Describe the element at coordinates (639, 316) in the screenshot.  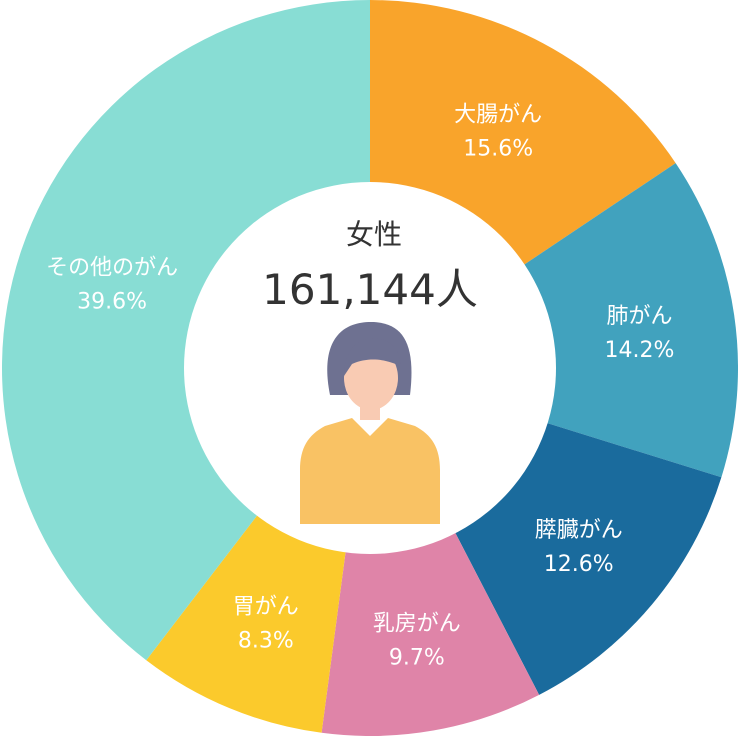
I see `slice-name-label: 肺がん` at that location.